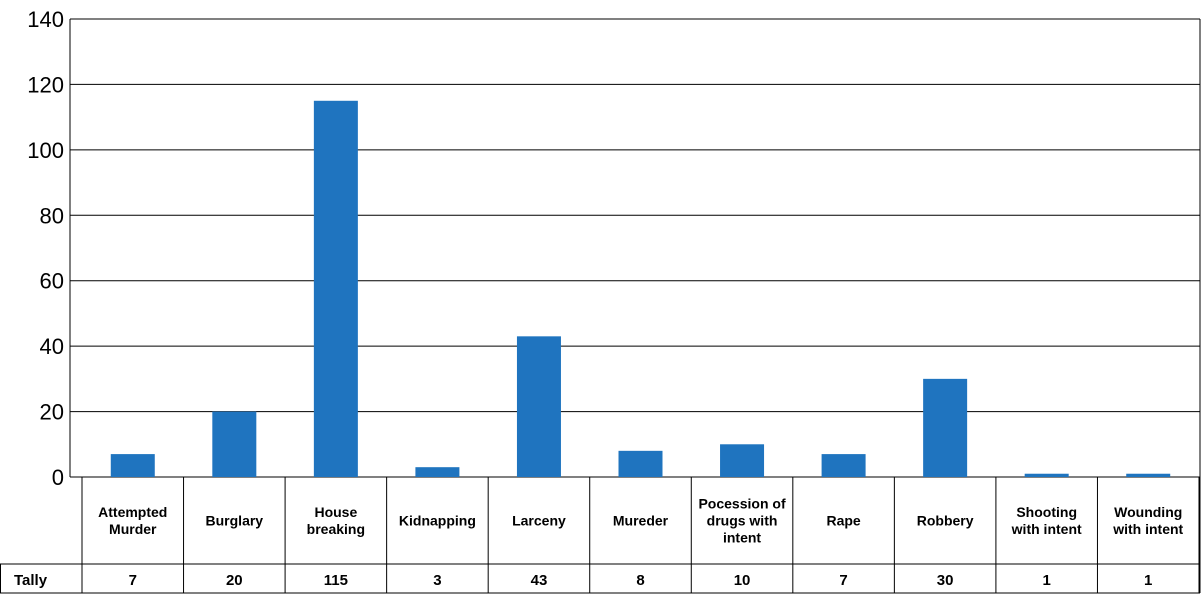 This screenshot has width=1202, height=594. What do you see at coordinates (52, 281) in the screenshot?
I see `y-tick-label: 60` at bounding box center [52, 281].